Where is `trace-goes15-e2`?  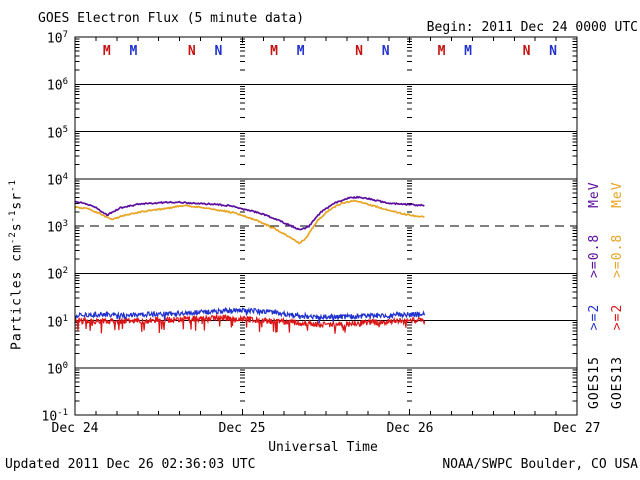 trace-goes15-e2 is located at coordinates (250, 315).